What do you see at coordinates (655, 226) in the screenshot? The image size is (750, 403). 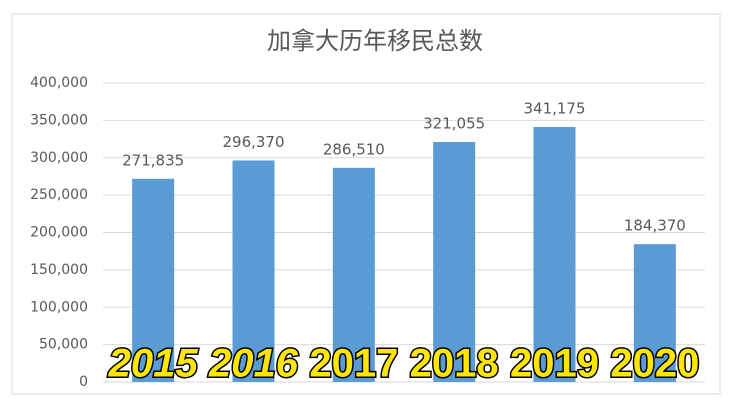 I see `data-label: 184,370` at bounding box center [655, 226].